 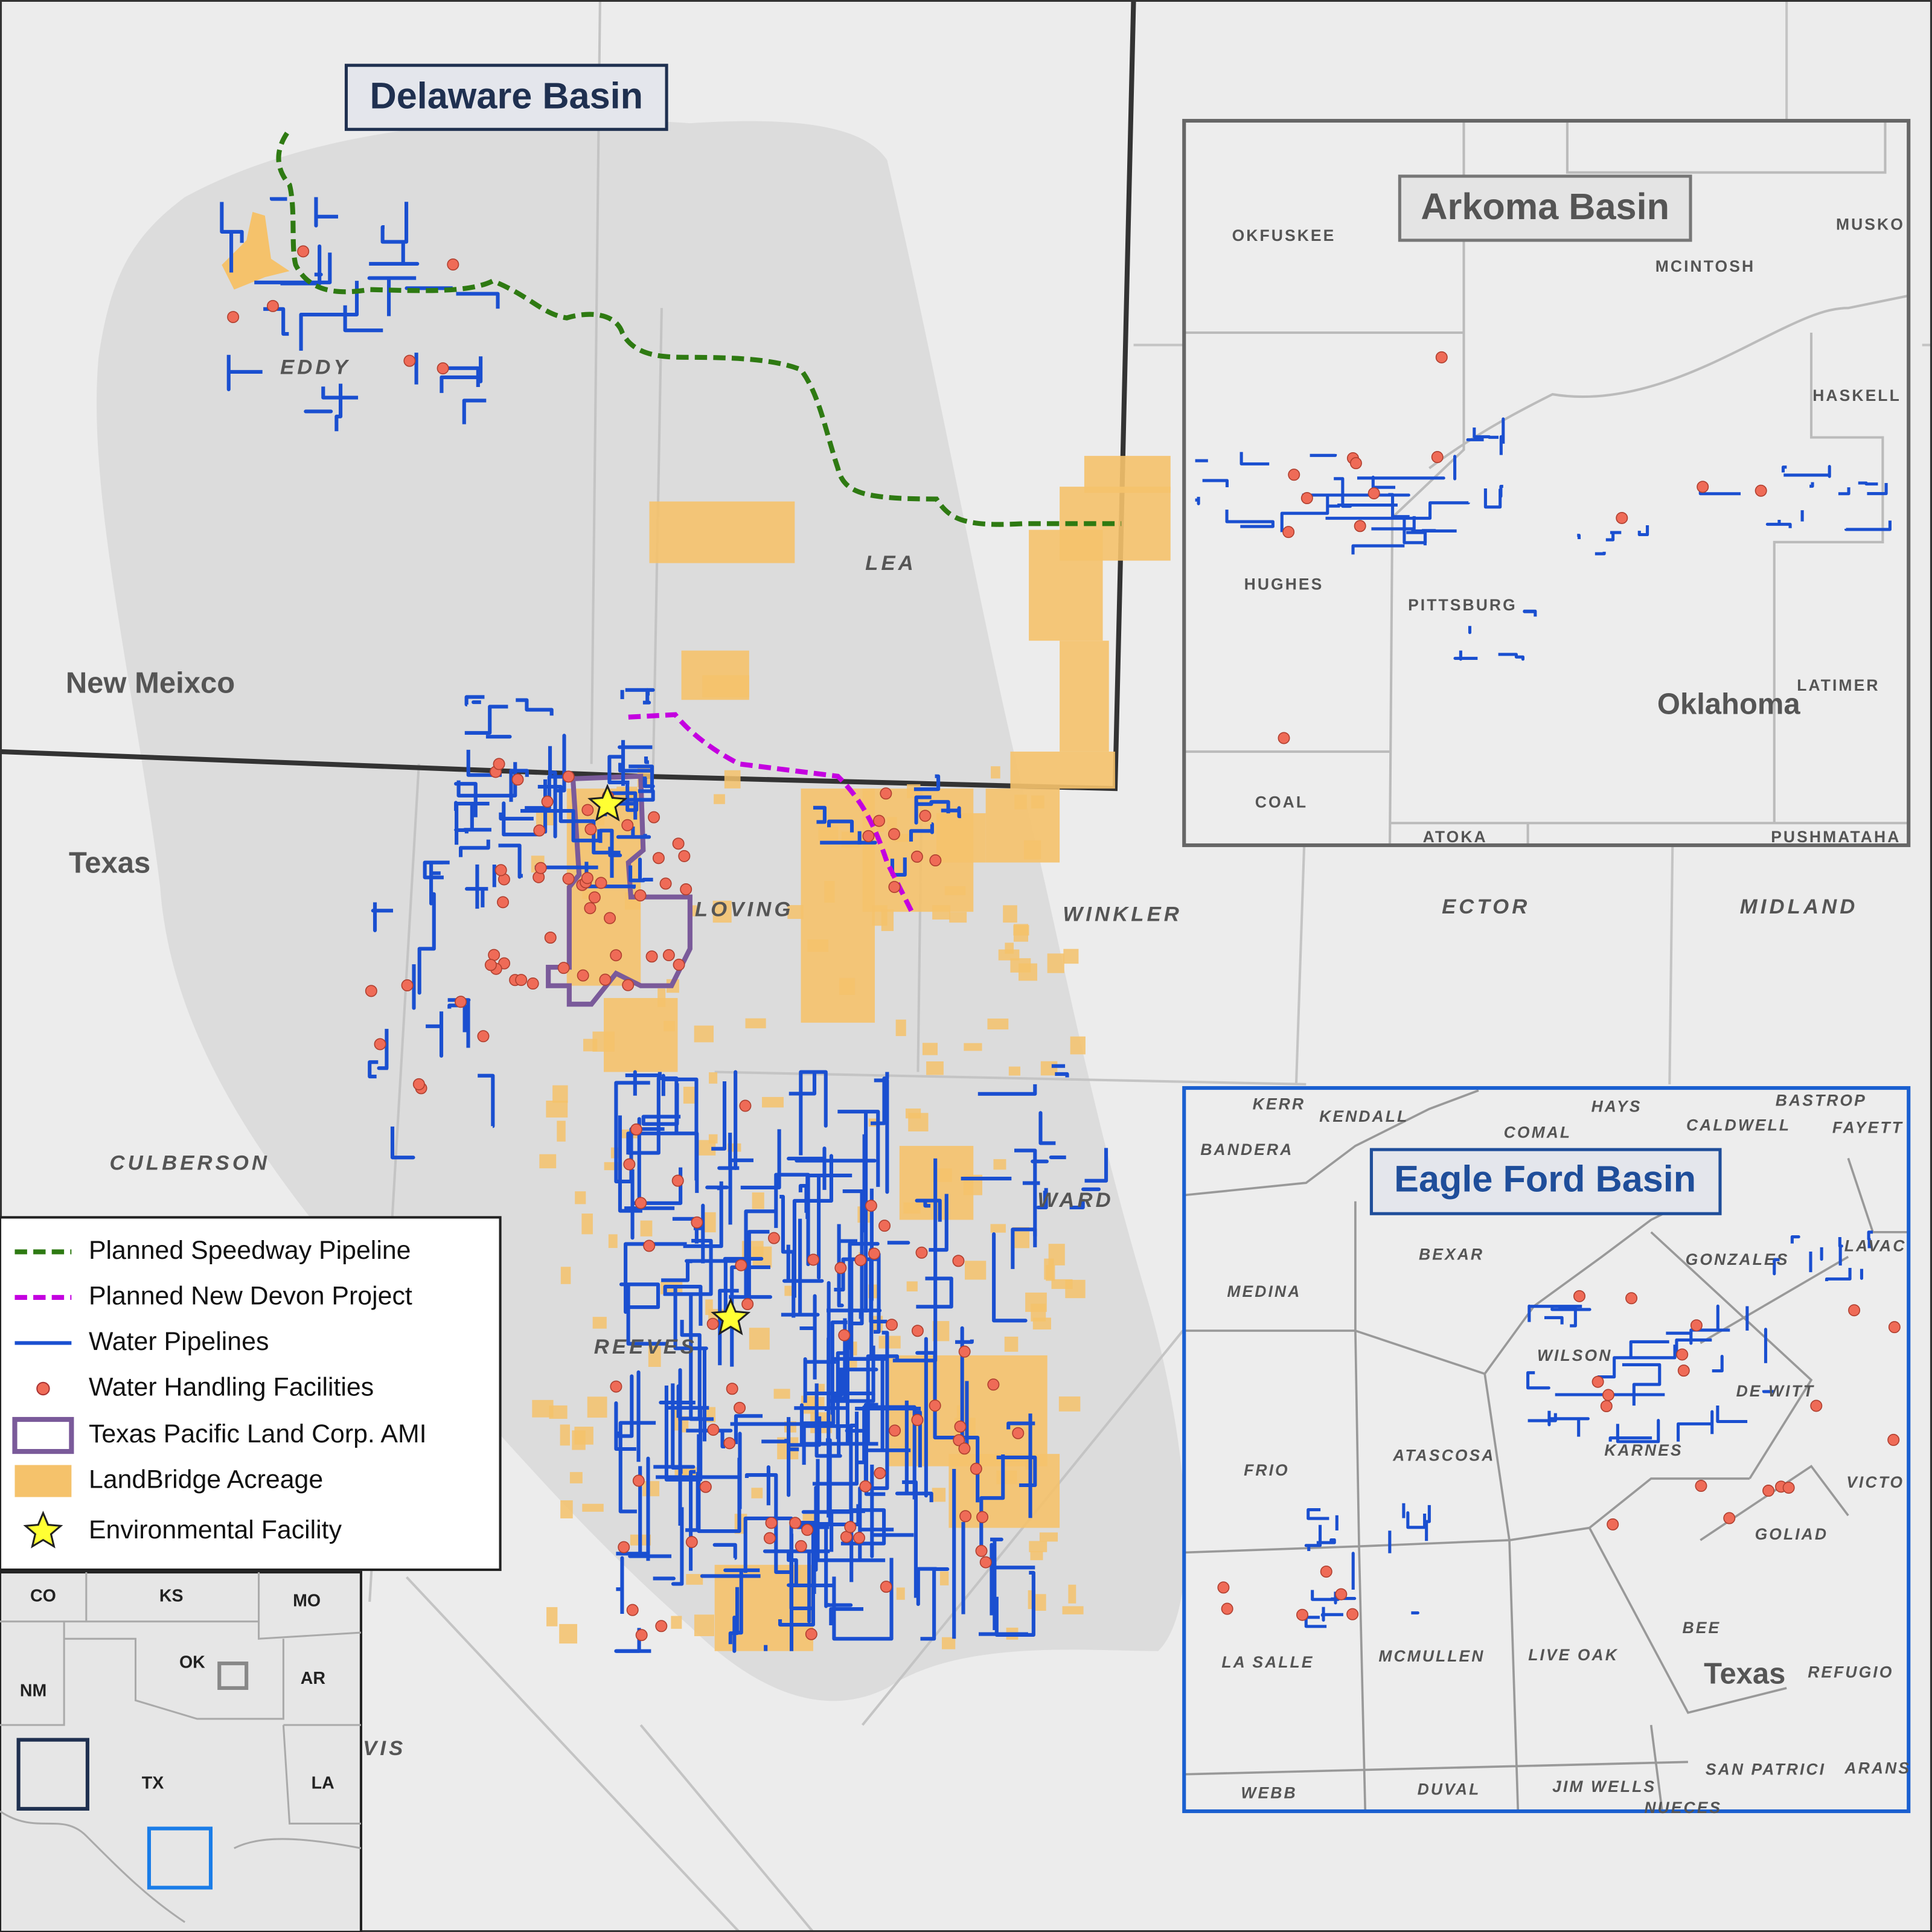 I want to click on inset-frame, so click(x=1547, y=1450).